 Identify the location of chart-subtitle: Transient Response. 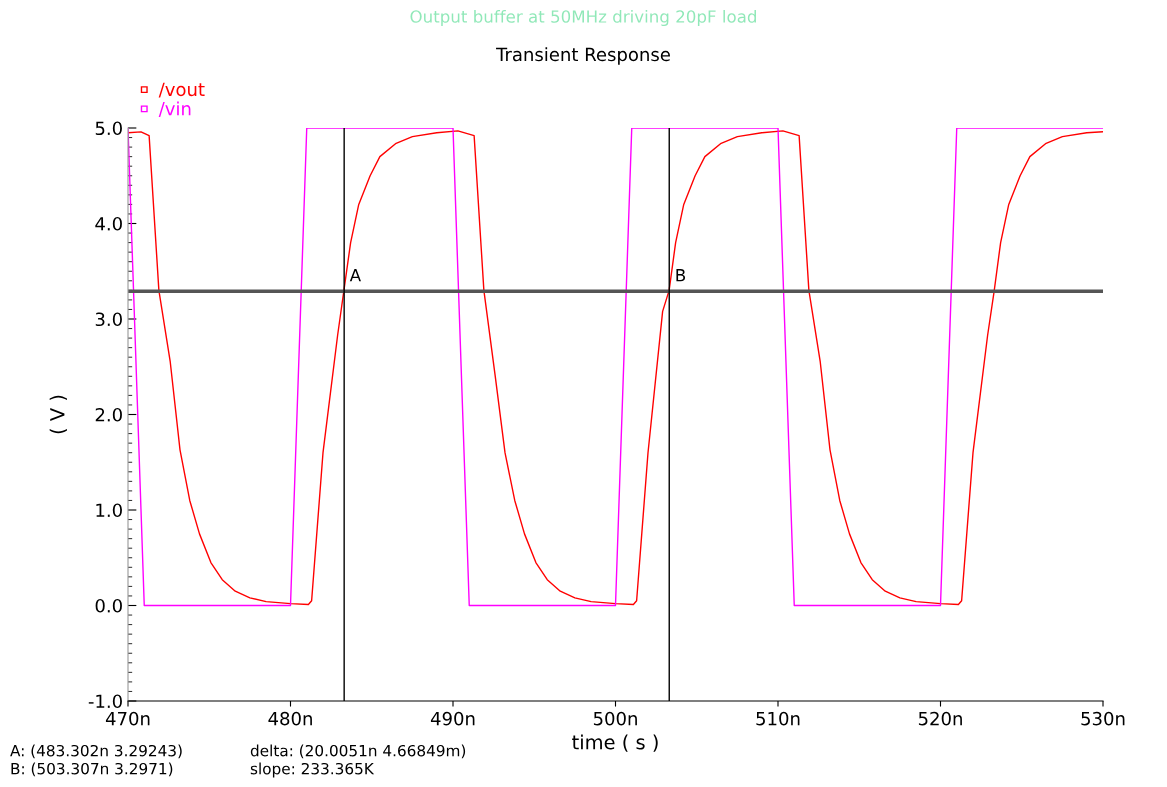
(583, 56).